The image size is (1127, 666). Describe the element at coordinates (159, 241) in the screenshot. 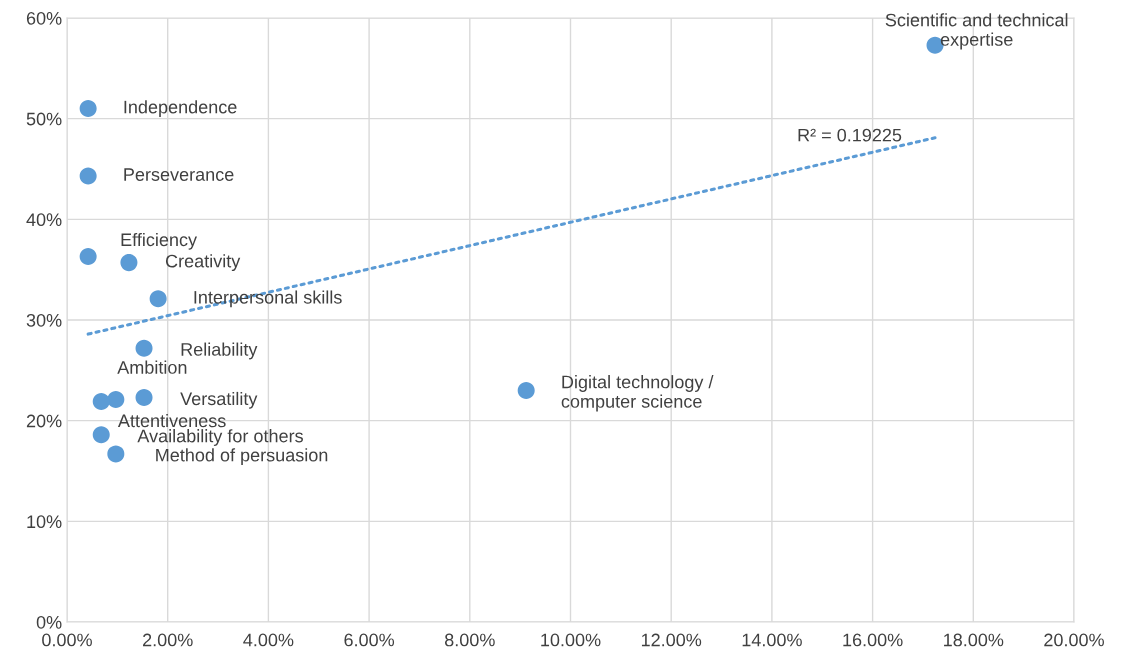

I see `annotation: Efficiency` at that location.